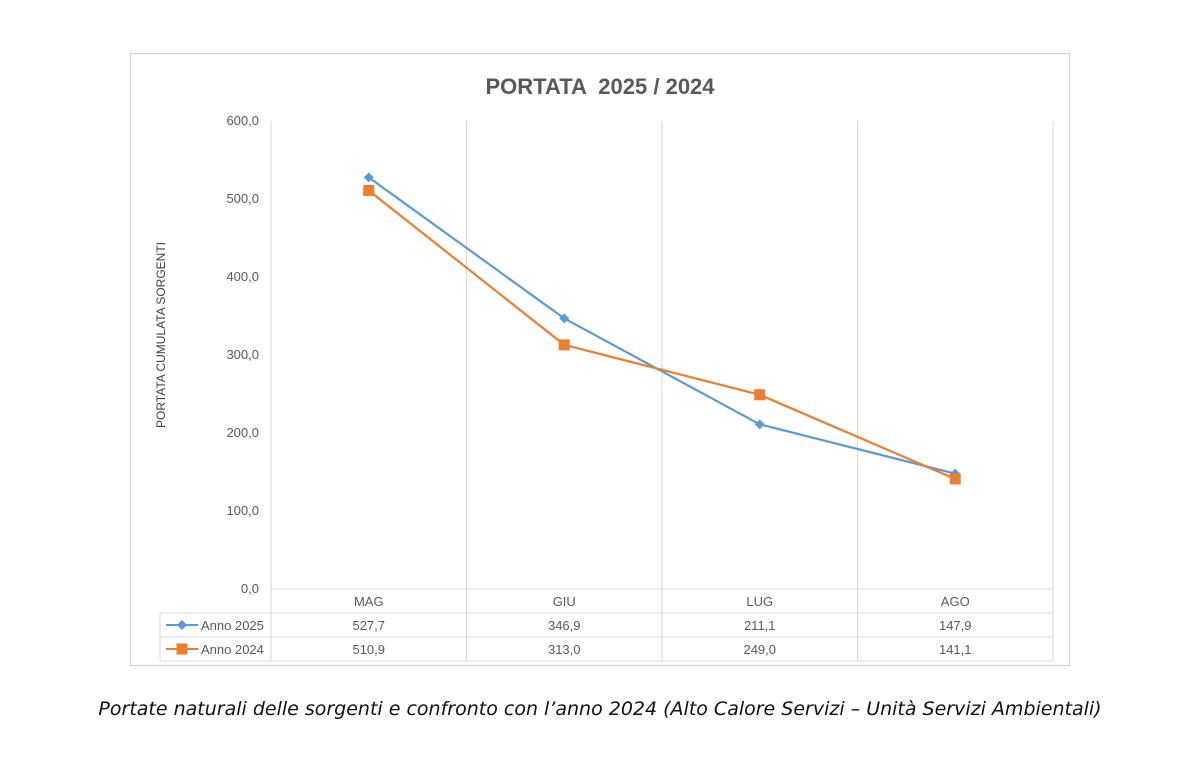 The height and width of the screenshot is (775, 1200). What do you see at coordinates (242, 276) in the screenshot?
I see `y-tick-label: 400,0` at bounding box center [242, 276].